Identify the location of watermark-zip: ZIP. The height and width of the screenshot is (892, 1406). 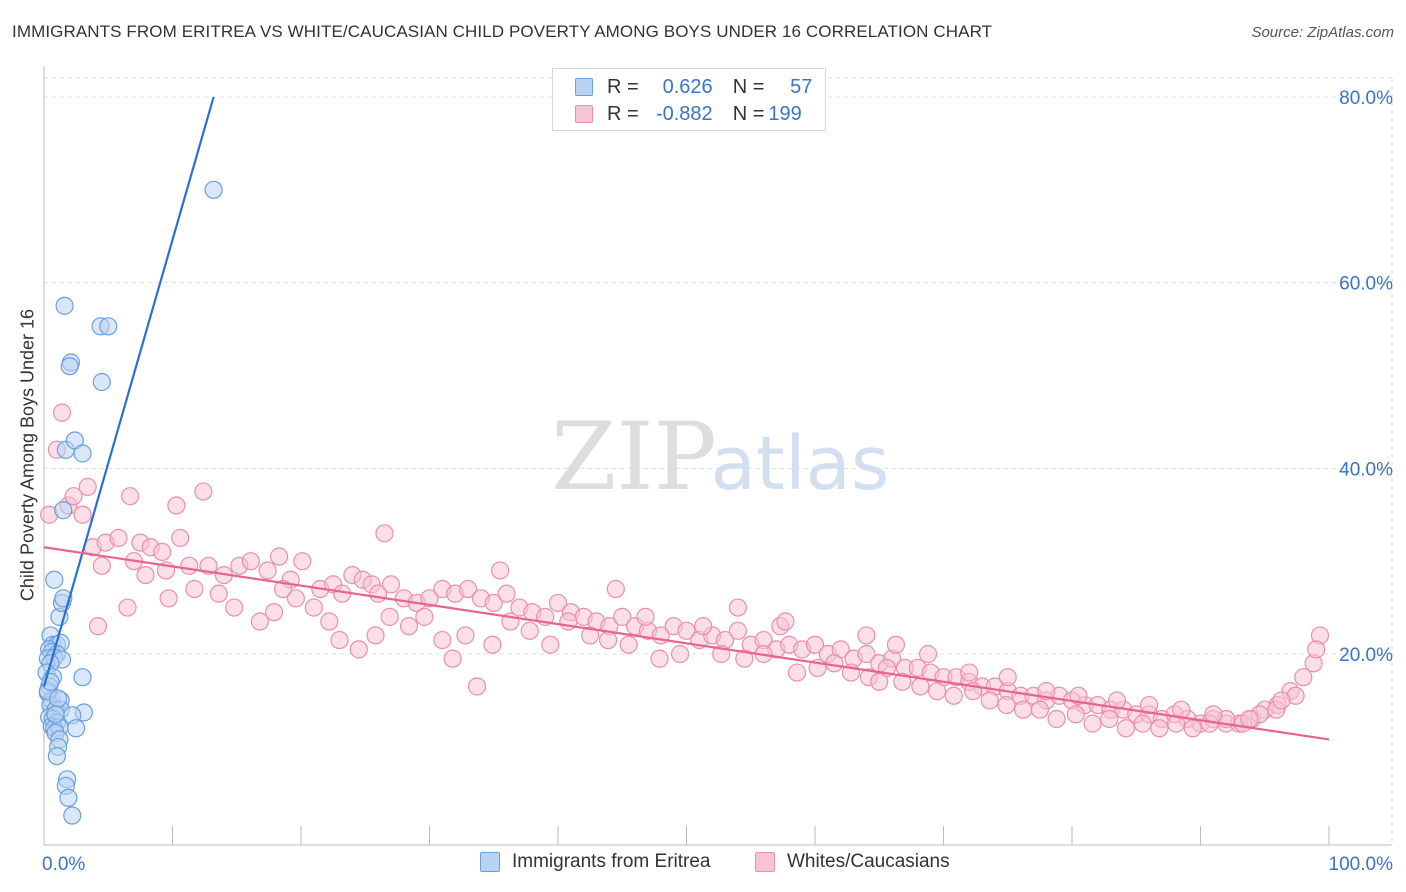
(634, 457).